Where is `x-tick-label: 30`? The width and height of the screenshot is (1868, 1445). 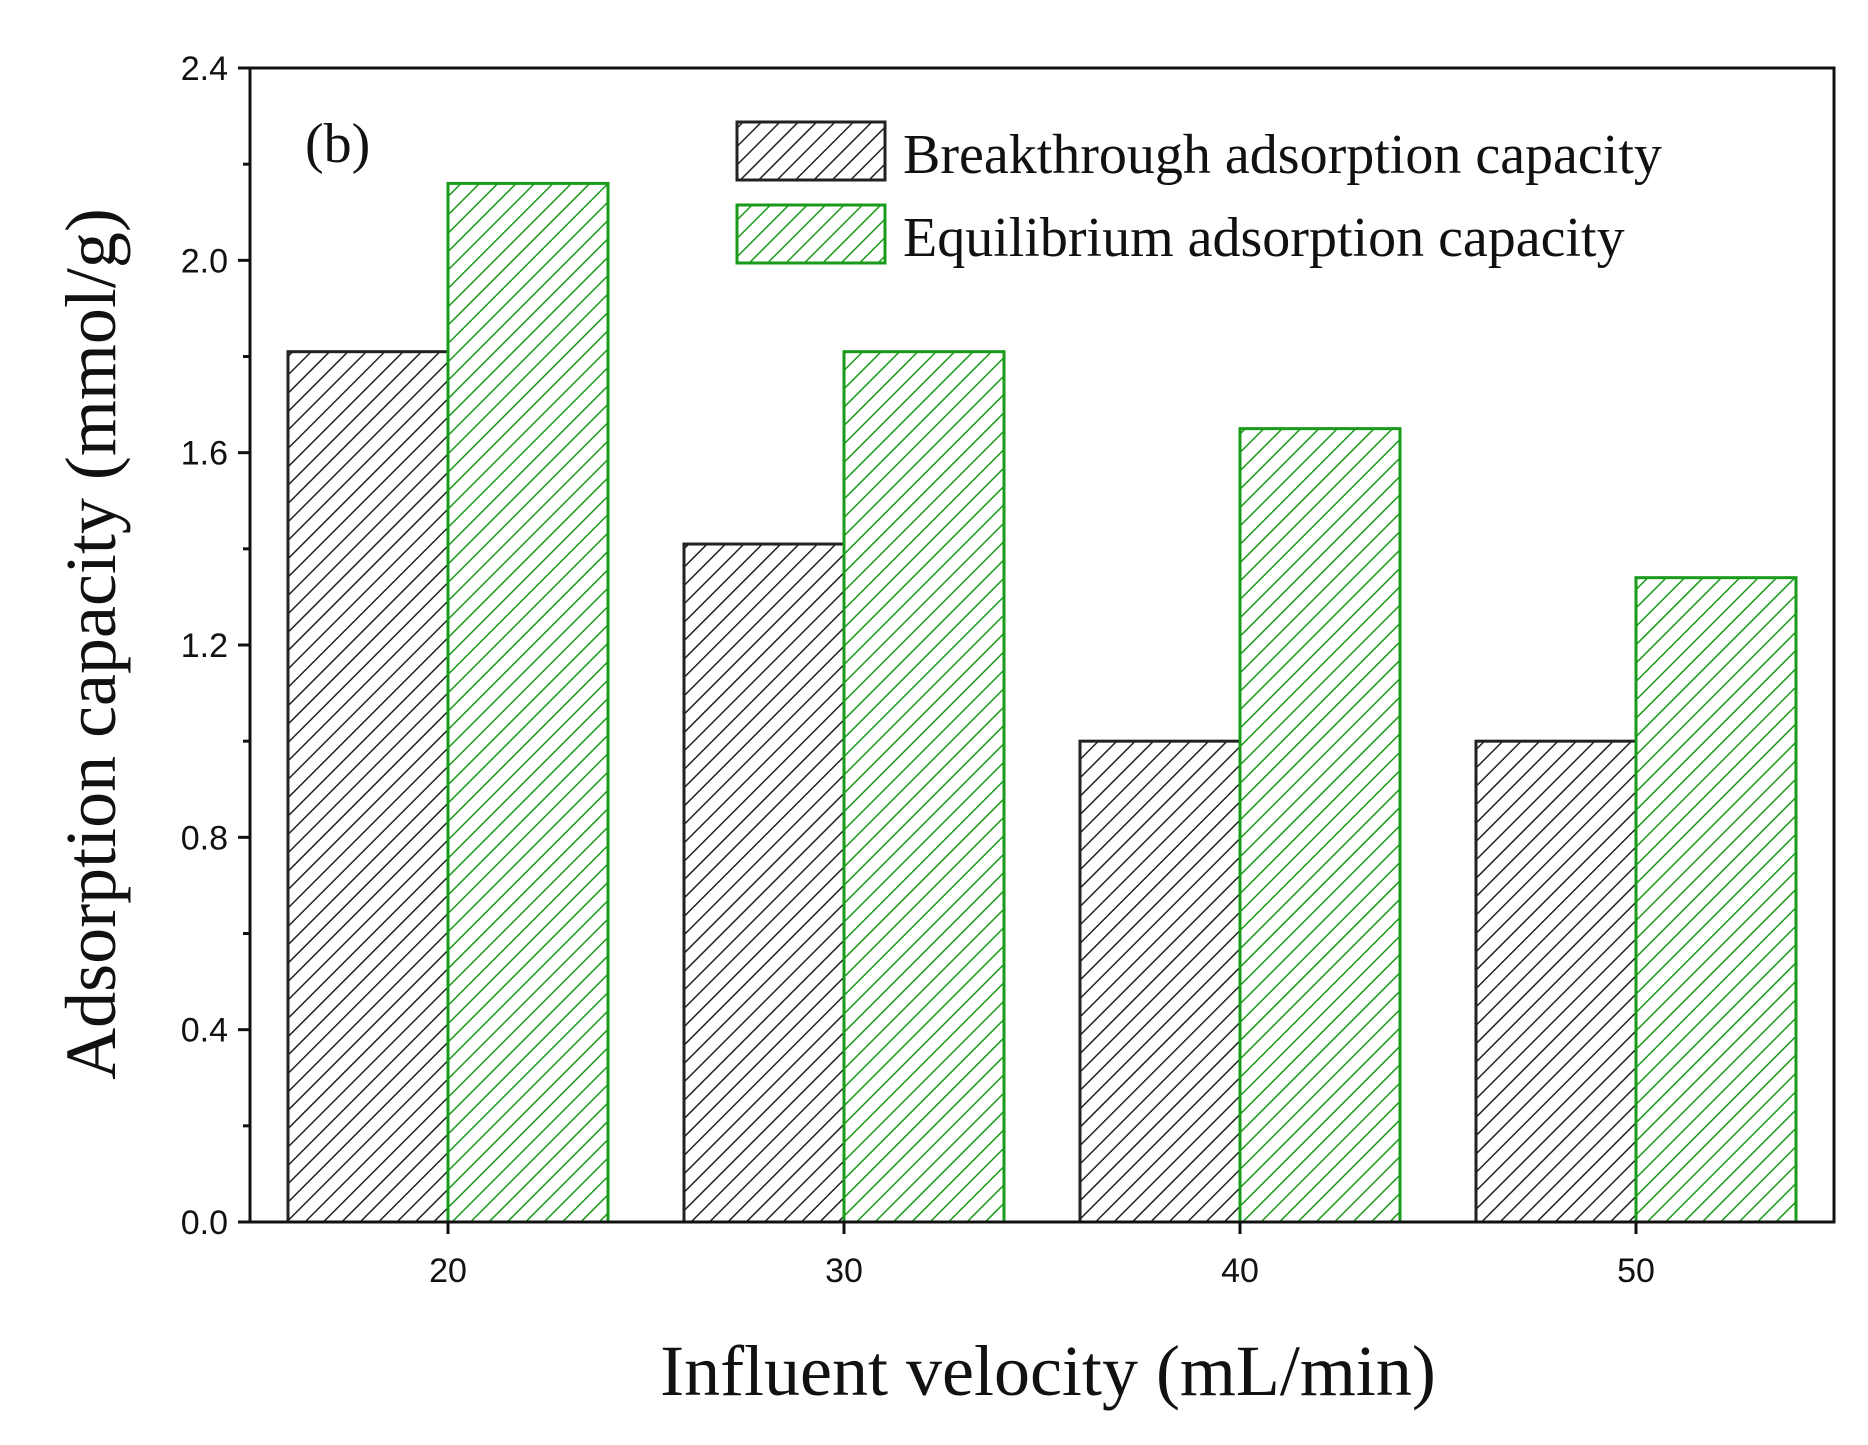
x-tick-label: 30 is located at coordinates (844, 1271).